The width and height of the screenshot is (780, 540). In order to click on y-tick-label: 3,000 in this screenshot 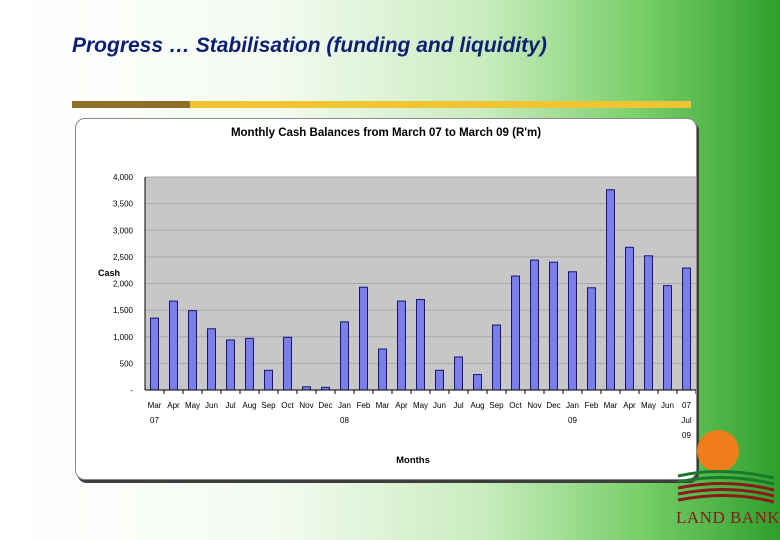, I will do `click(123, 230)`.